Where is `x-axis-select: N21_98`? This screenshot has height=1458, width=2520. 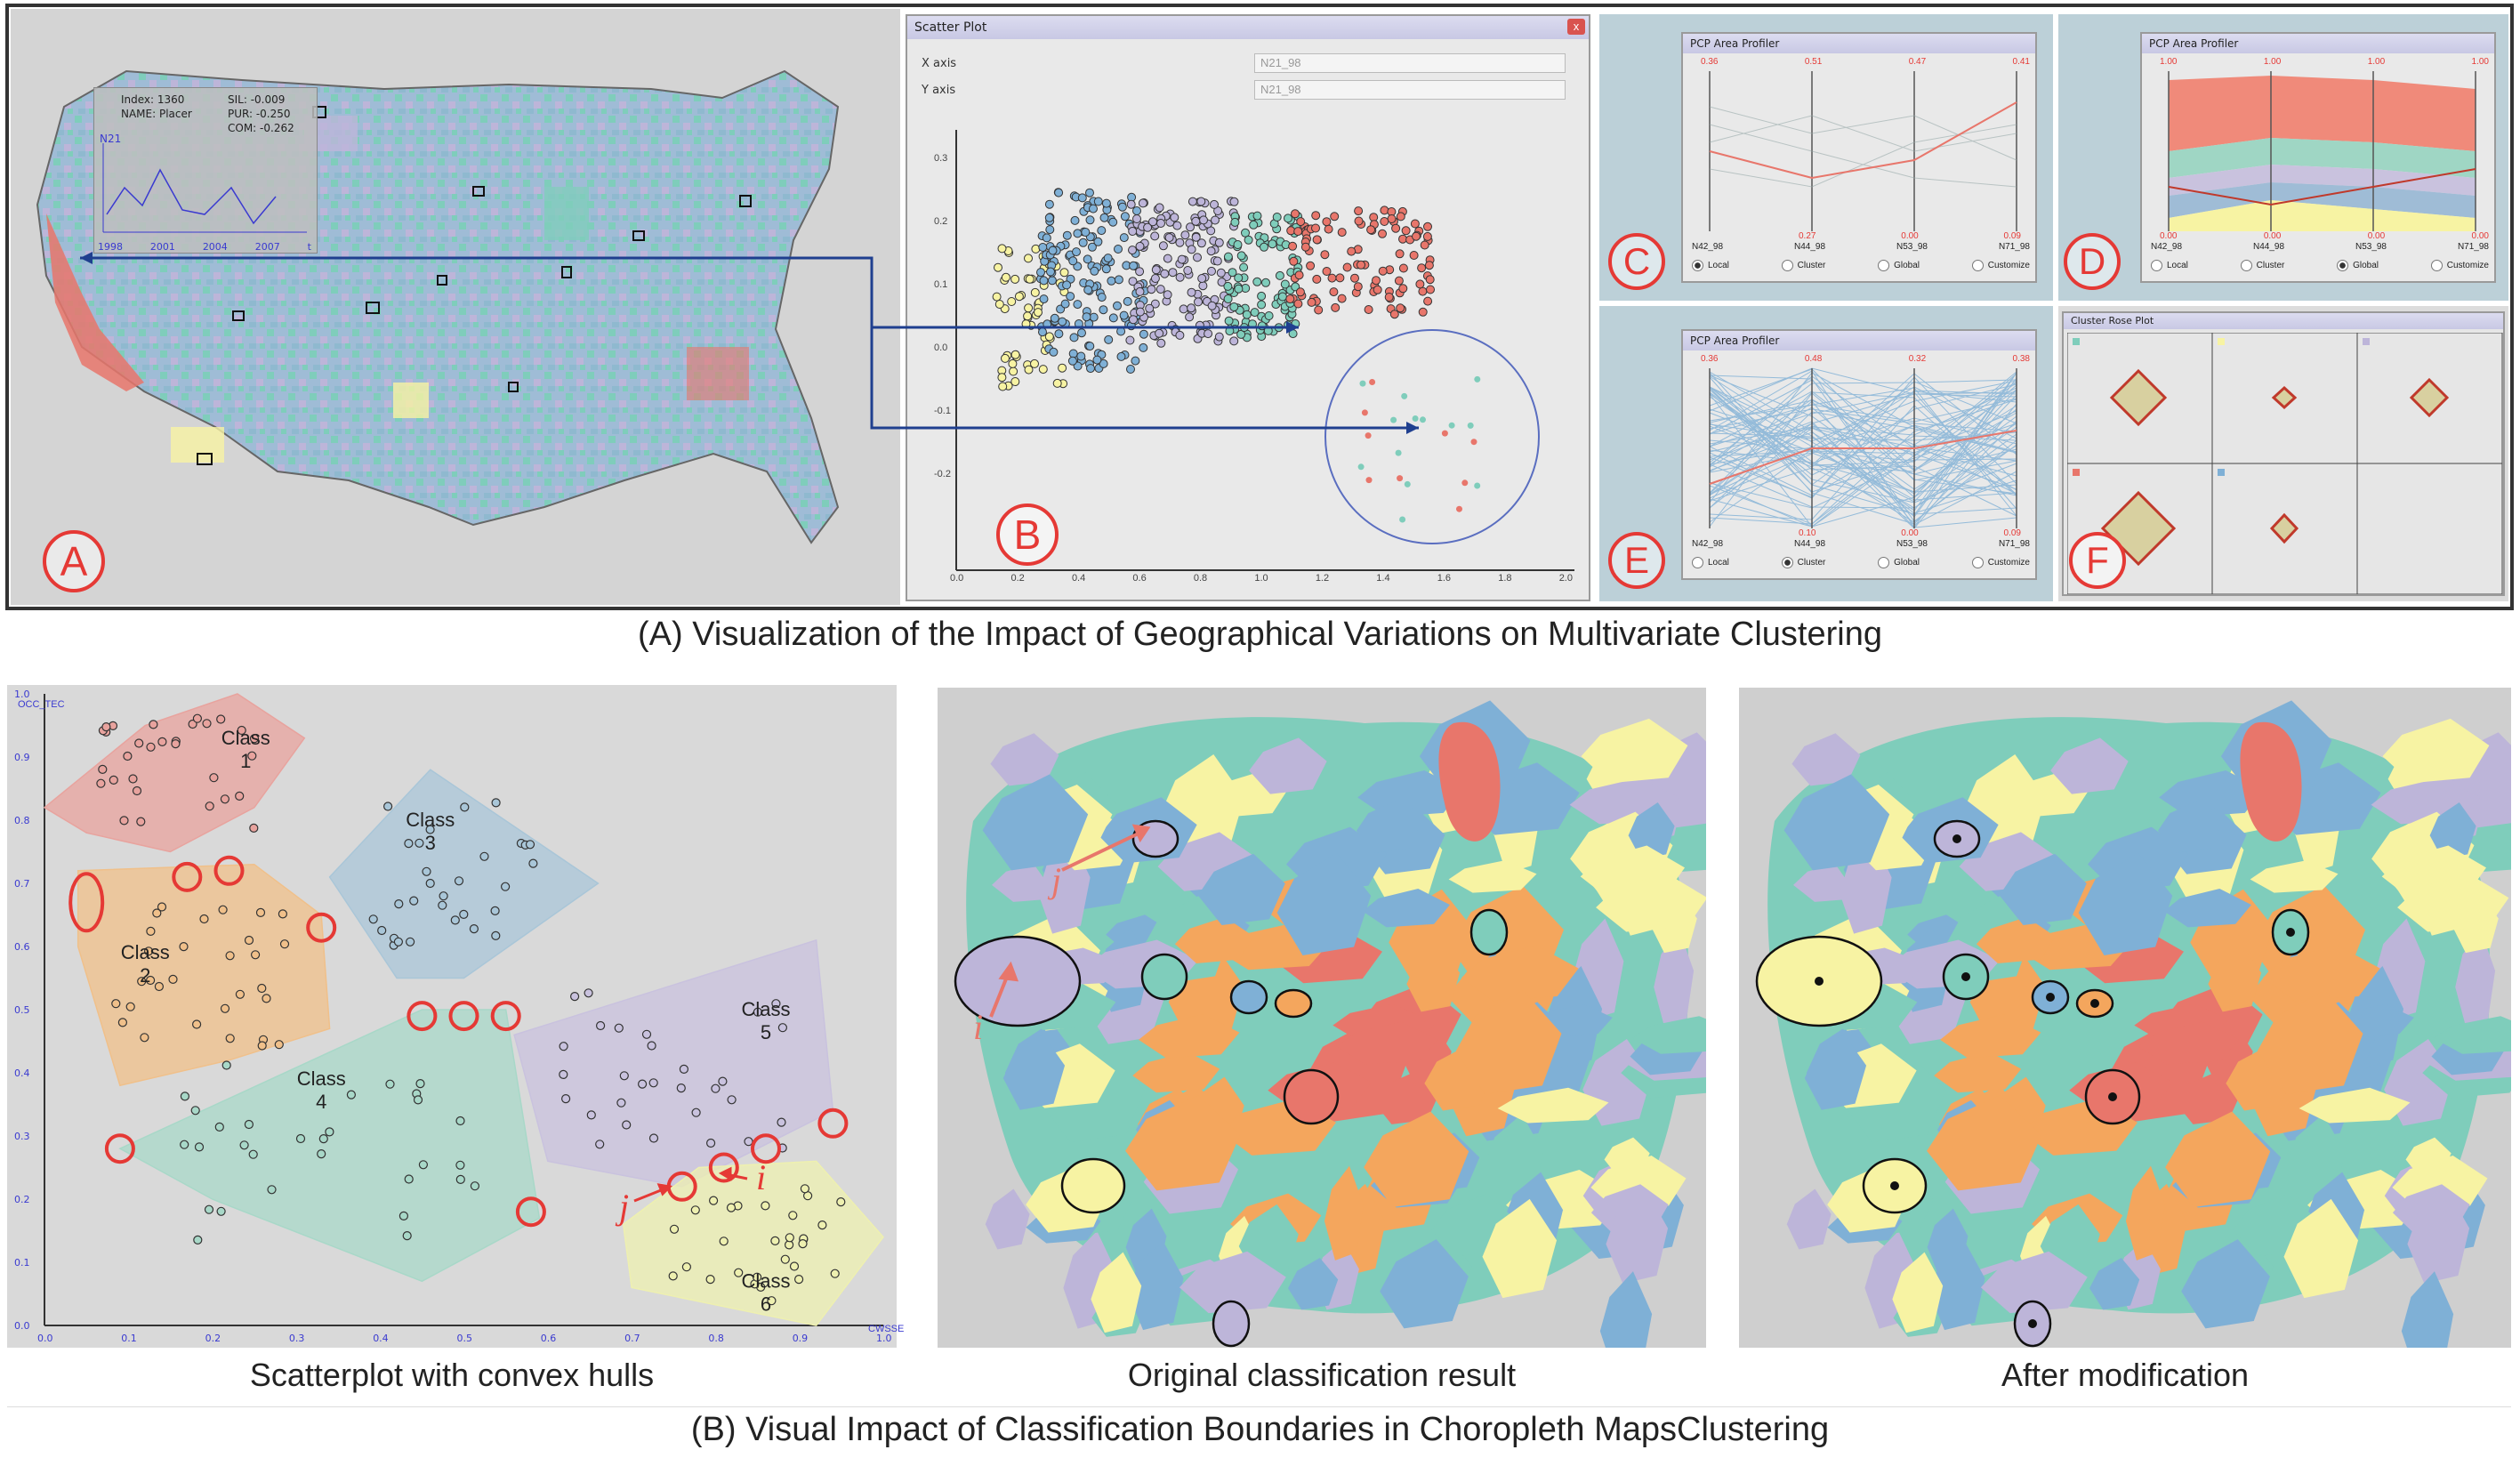 x-axis-select: N21_98 is located at coordinates (1410, 63).